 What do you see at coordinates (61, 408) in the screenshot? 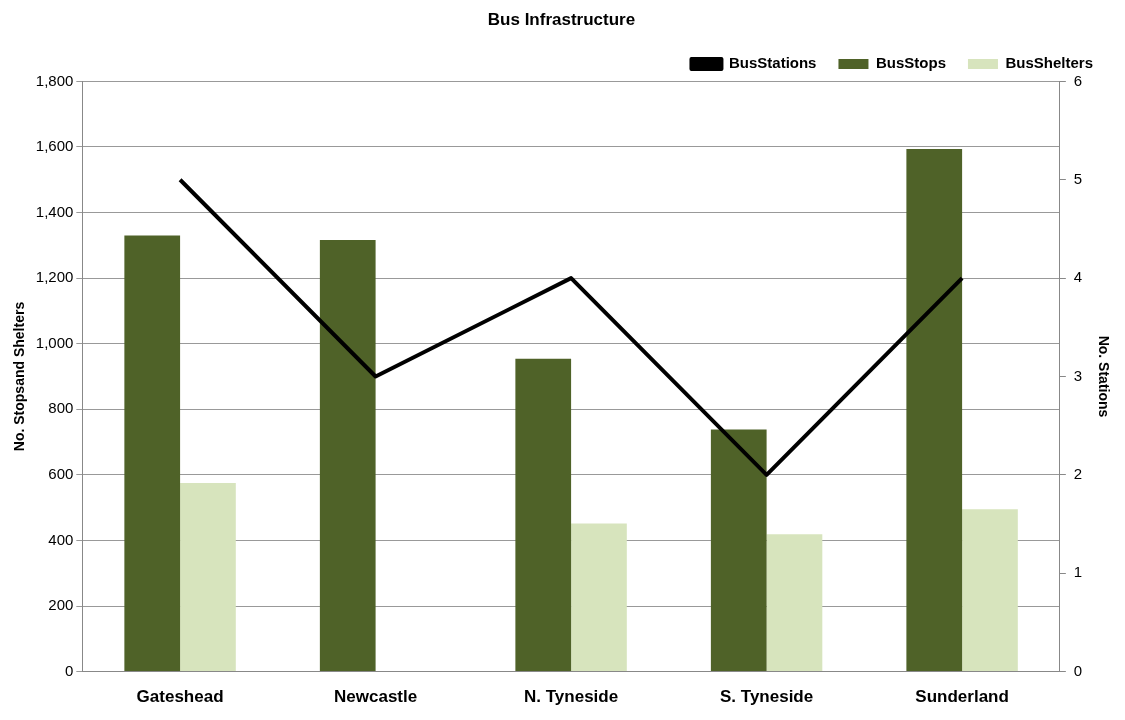
I see `y-tick-label: 800` at bounding box center [61, 408].